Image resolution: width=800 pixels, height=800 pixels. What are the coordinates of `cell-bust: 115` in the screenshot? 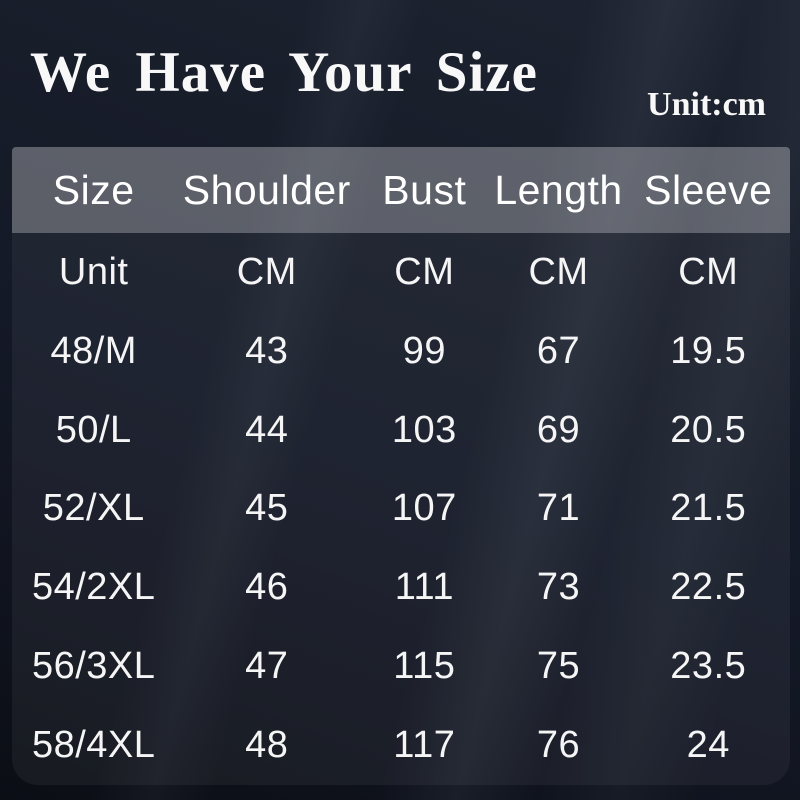 It's located at (424, 666).